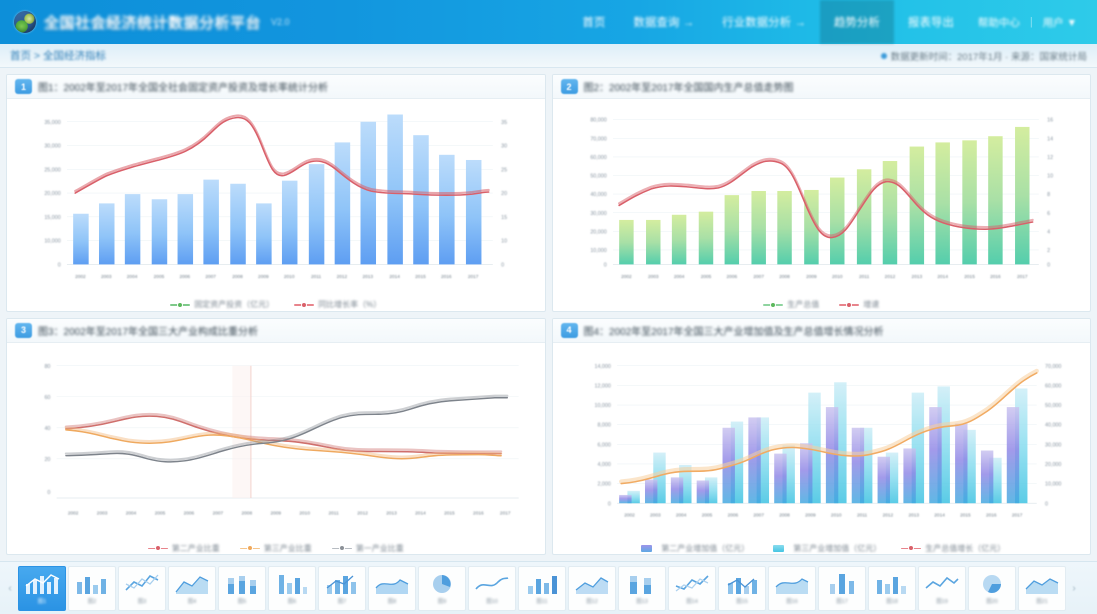 Image resolution: width=1097 pixels, height=614 pixels. Describe the element at coordinates (10, 588) in the screenshot. I see `dock-prev-button: ‹` at that location.